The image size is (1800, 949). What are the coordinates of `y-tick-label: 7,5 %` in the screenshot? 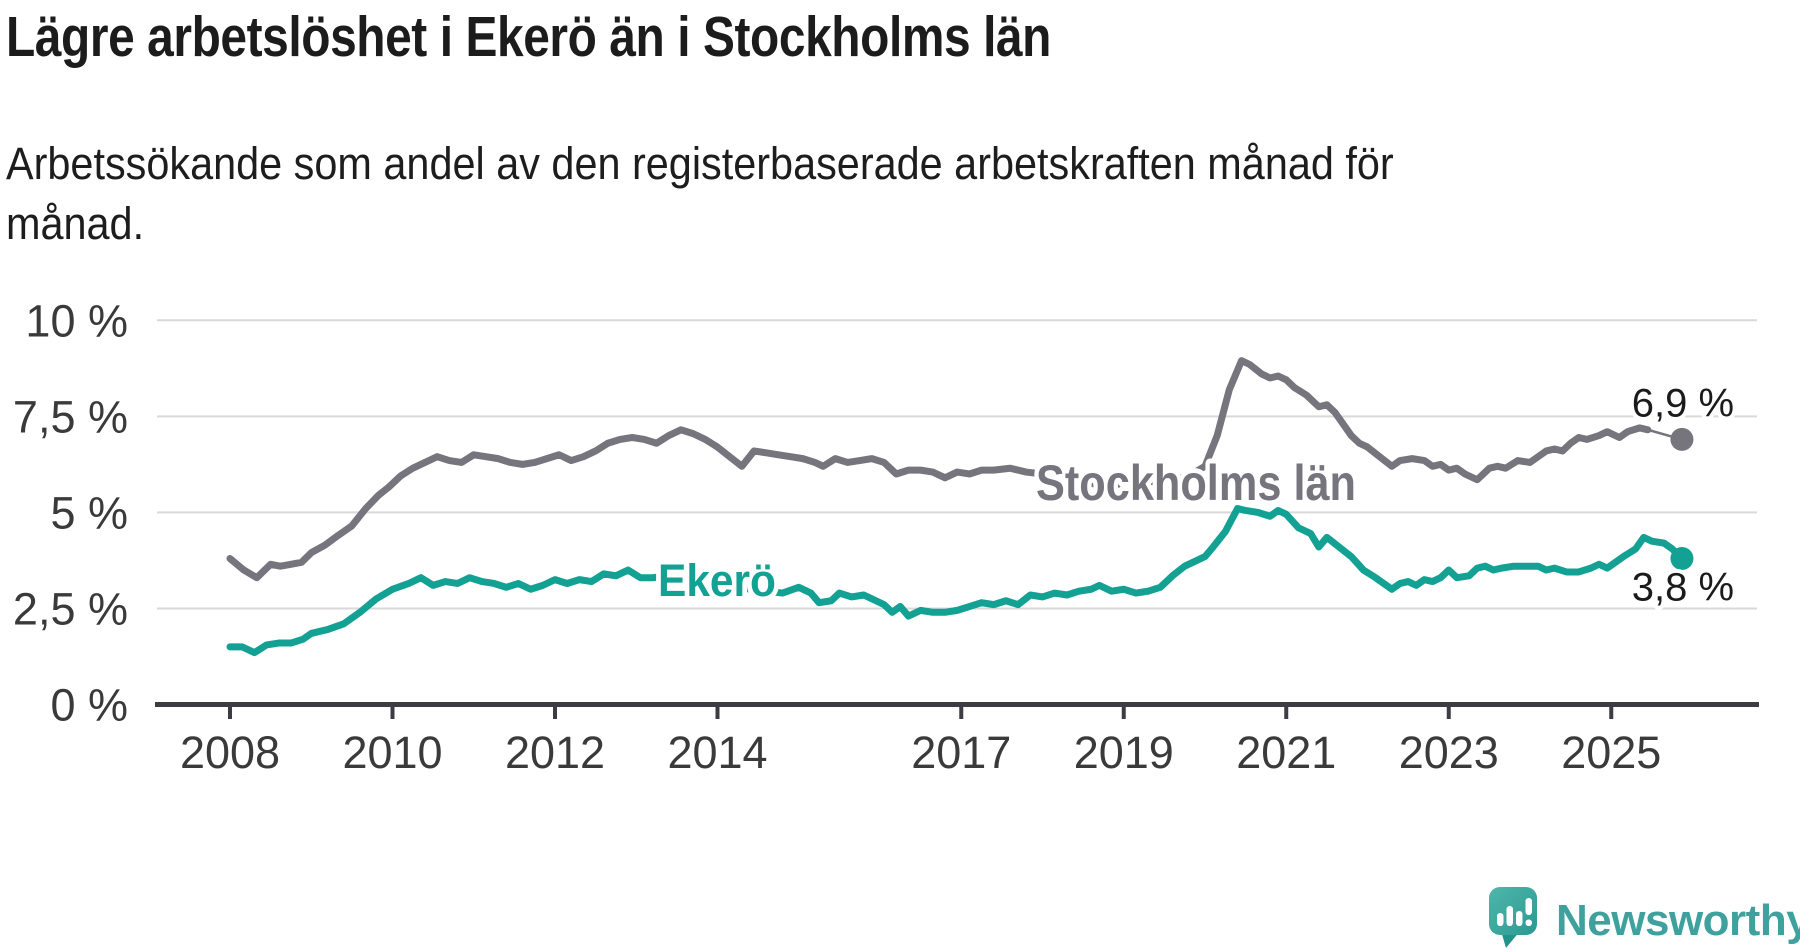 It's located at (70, 416).